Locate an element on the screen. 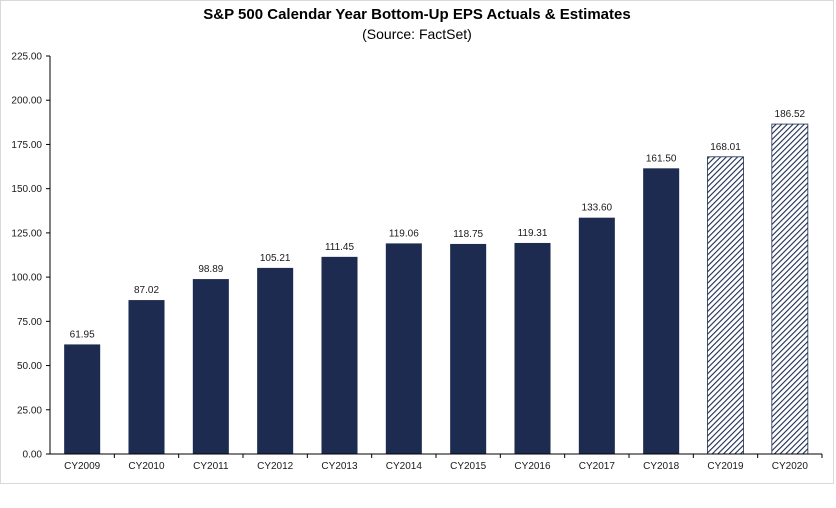  data-label-cy2013: 111.45 is located at coordinates (340, 247).